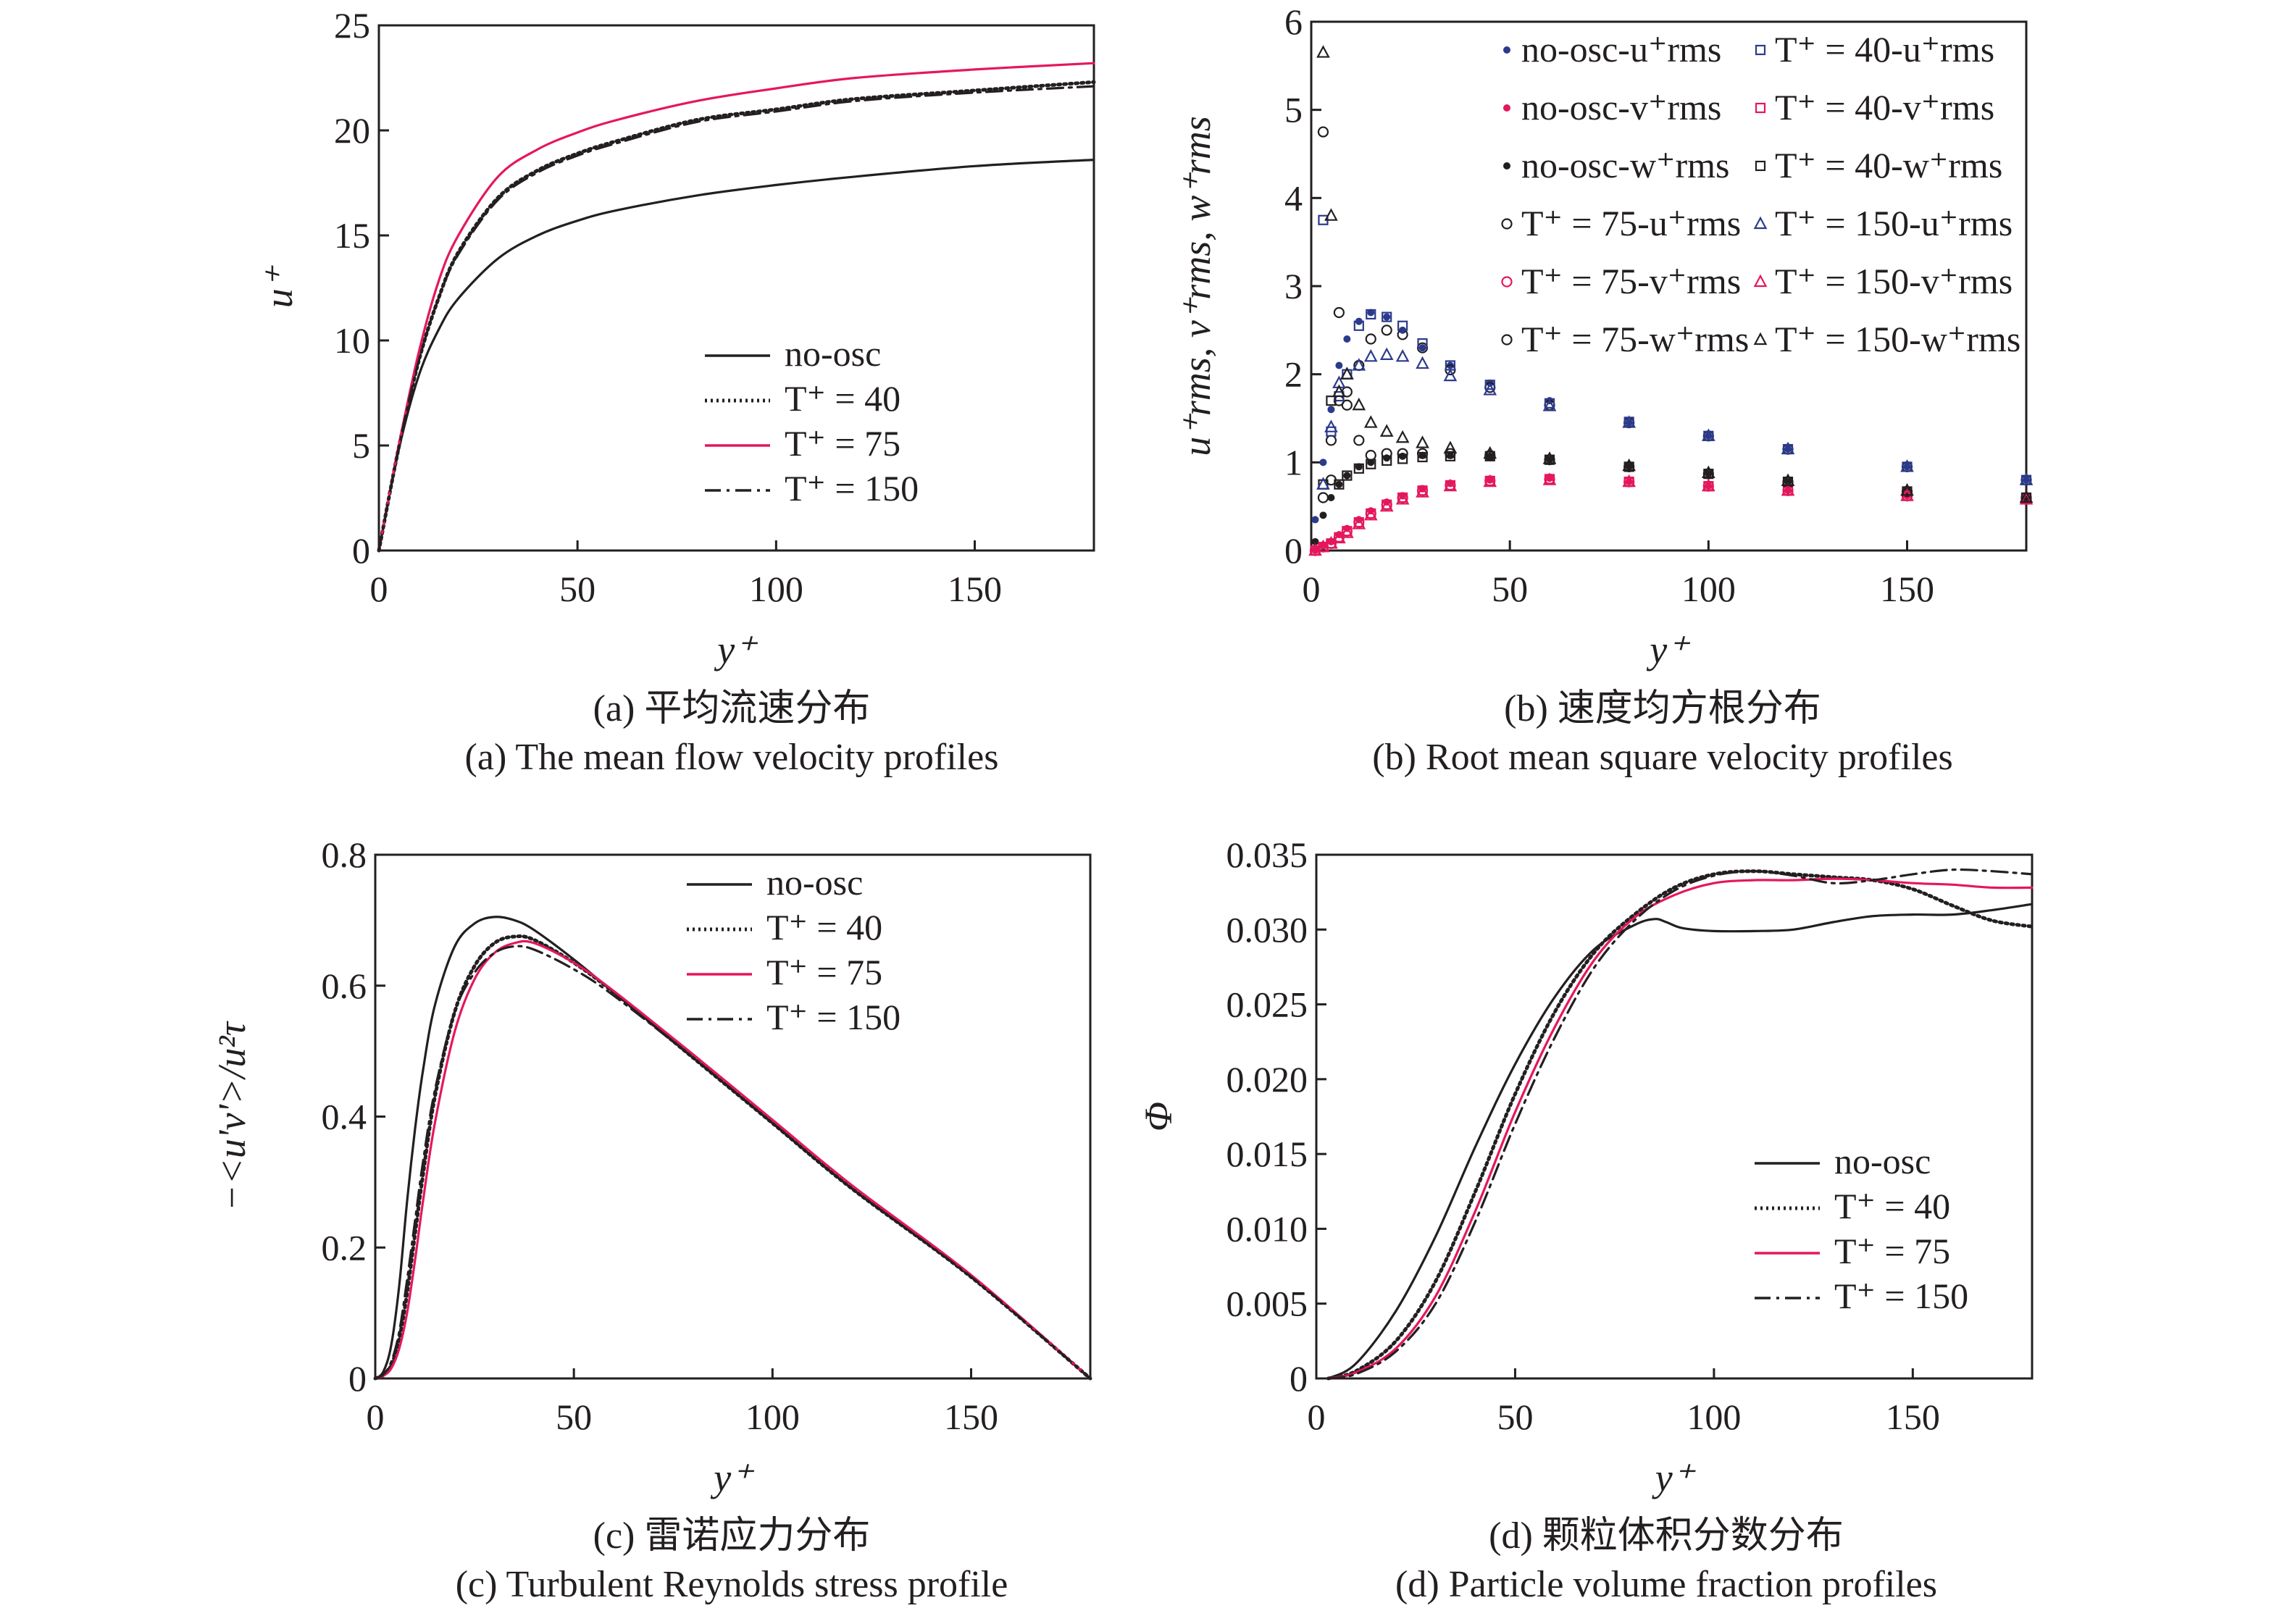 This screenshot has width=2282, height=1624. Describe the element at coordinates (1293, 550) in the screenshot. I see `y-tick-label: 0` at that location.